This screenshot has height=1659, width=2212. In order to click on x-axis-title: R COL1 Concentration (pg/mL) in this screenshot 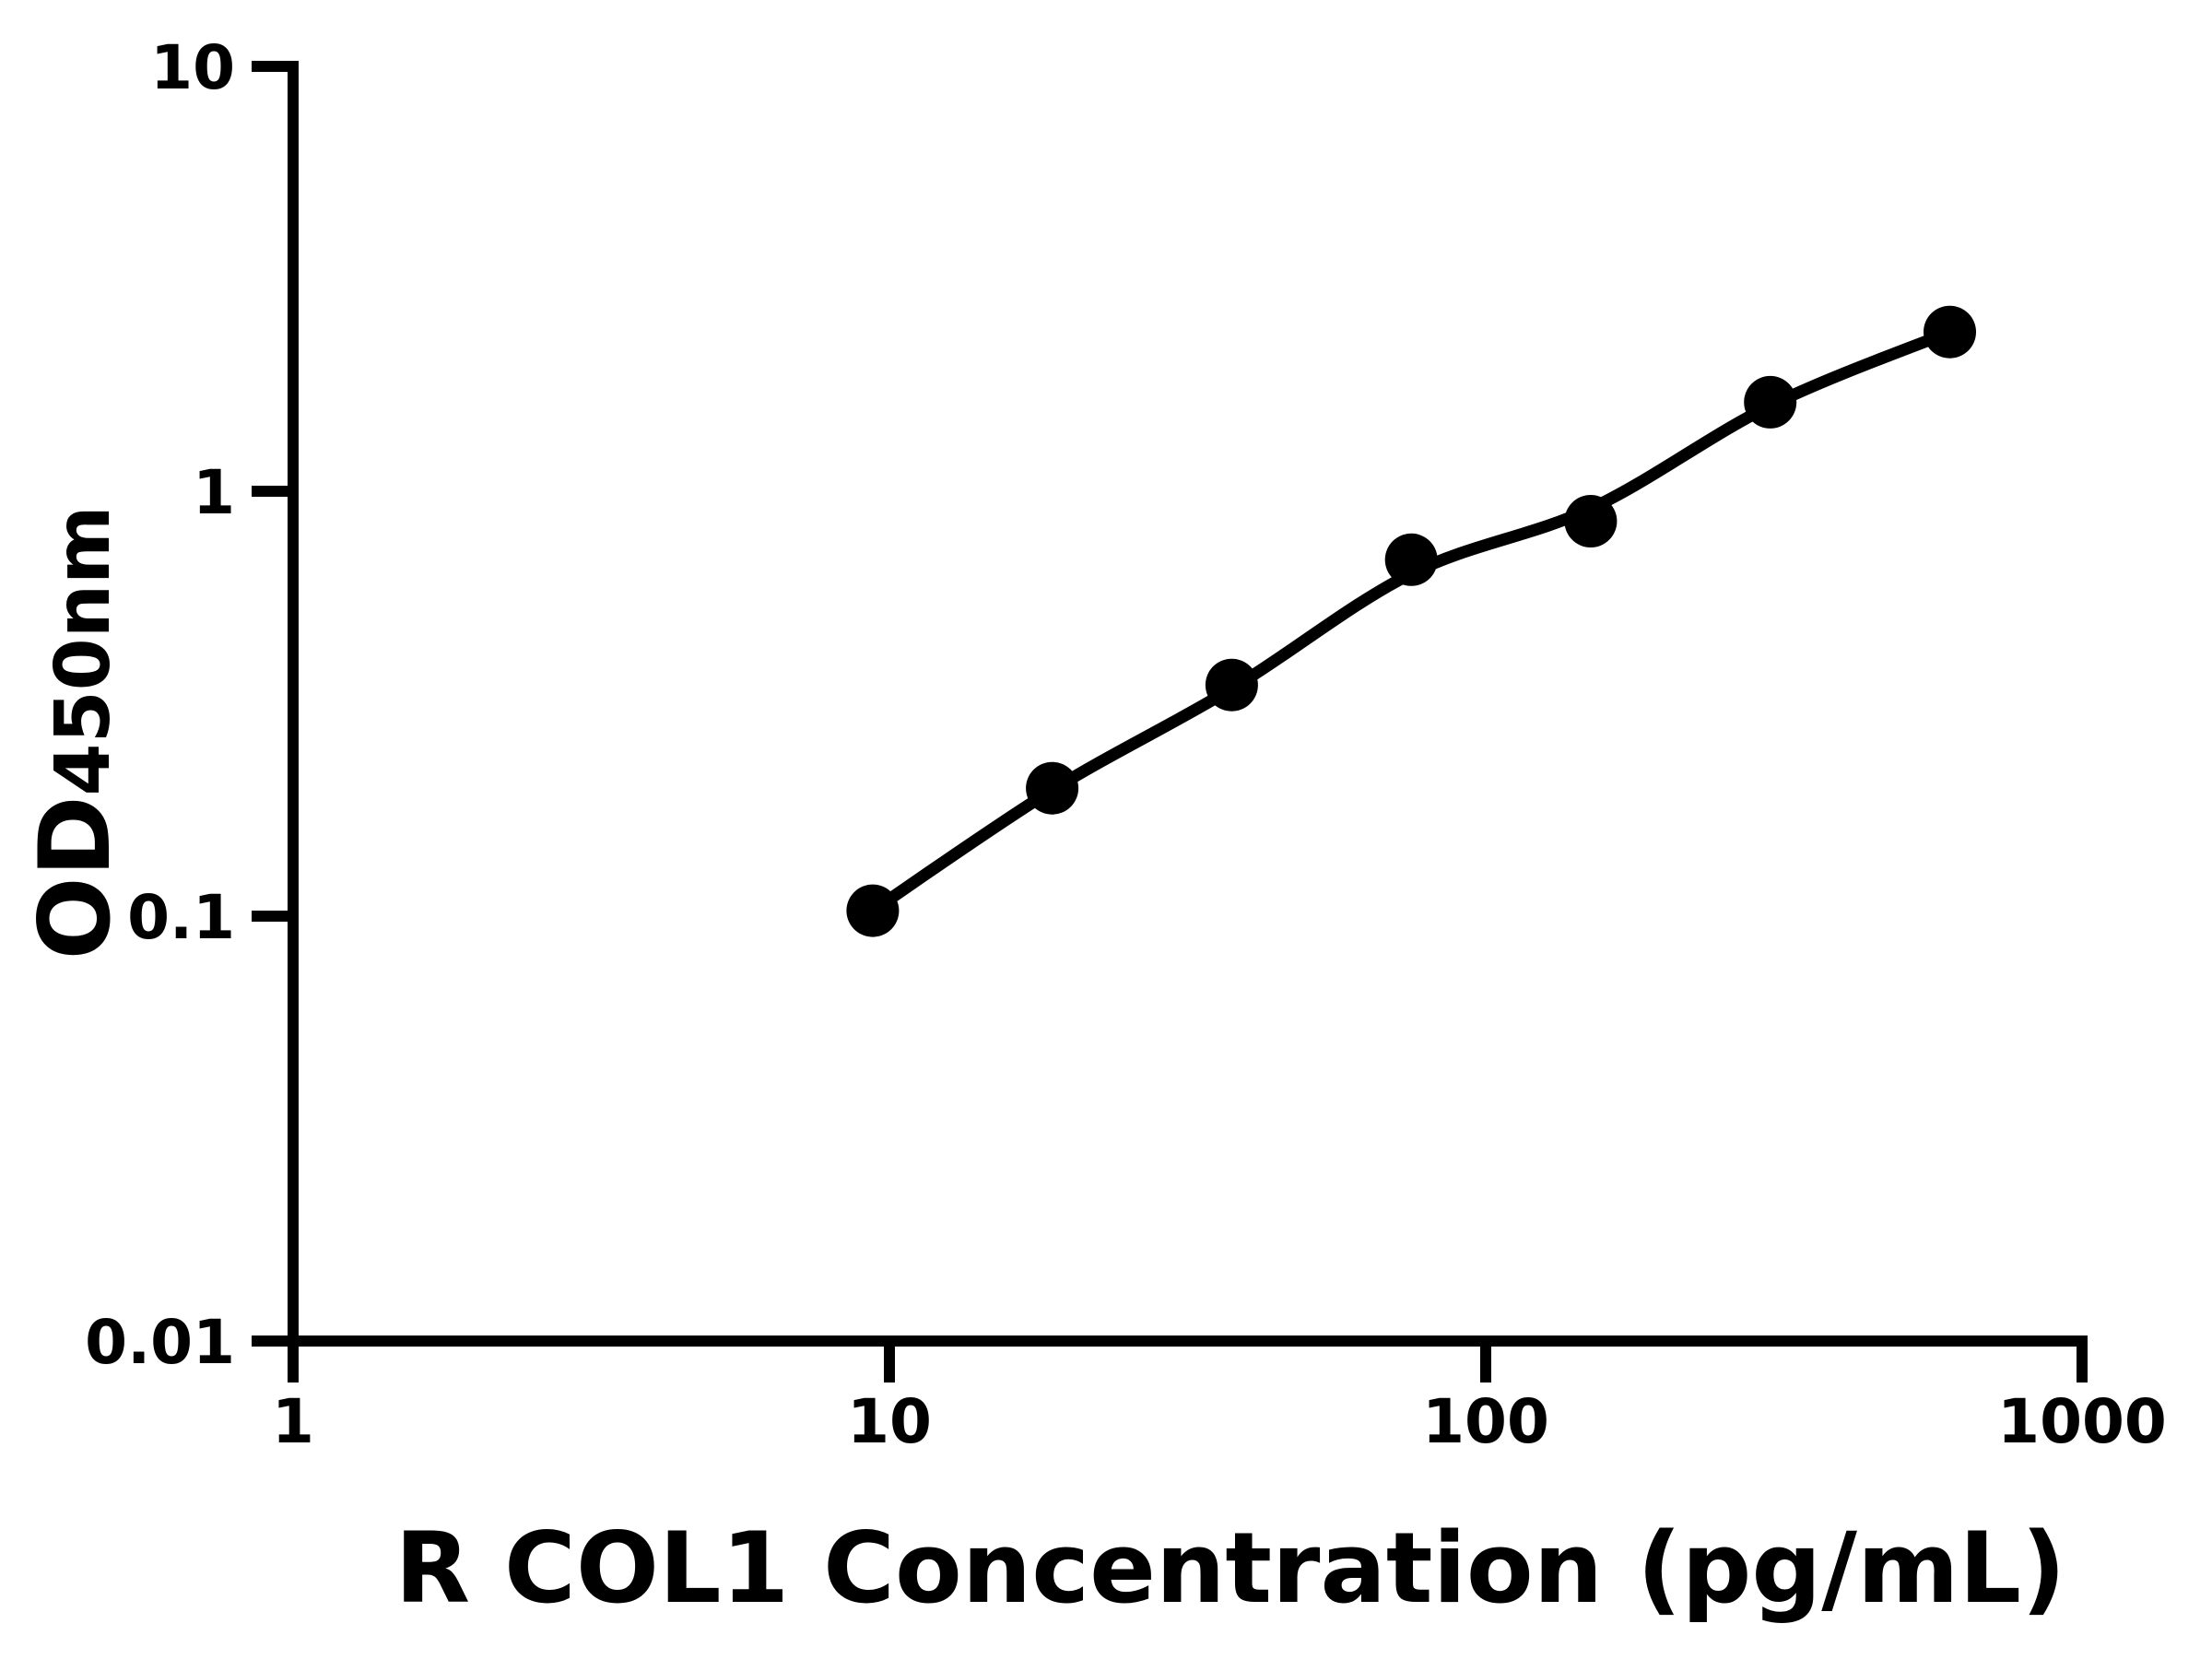, I will do `click(1230, 1568)`.